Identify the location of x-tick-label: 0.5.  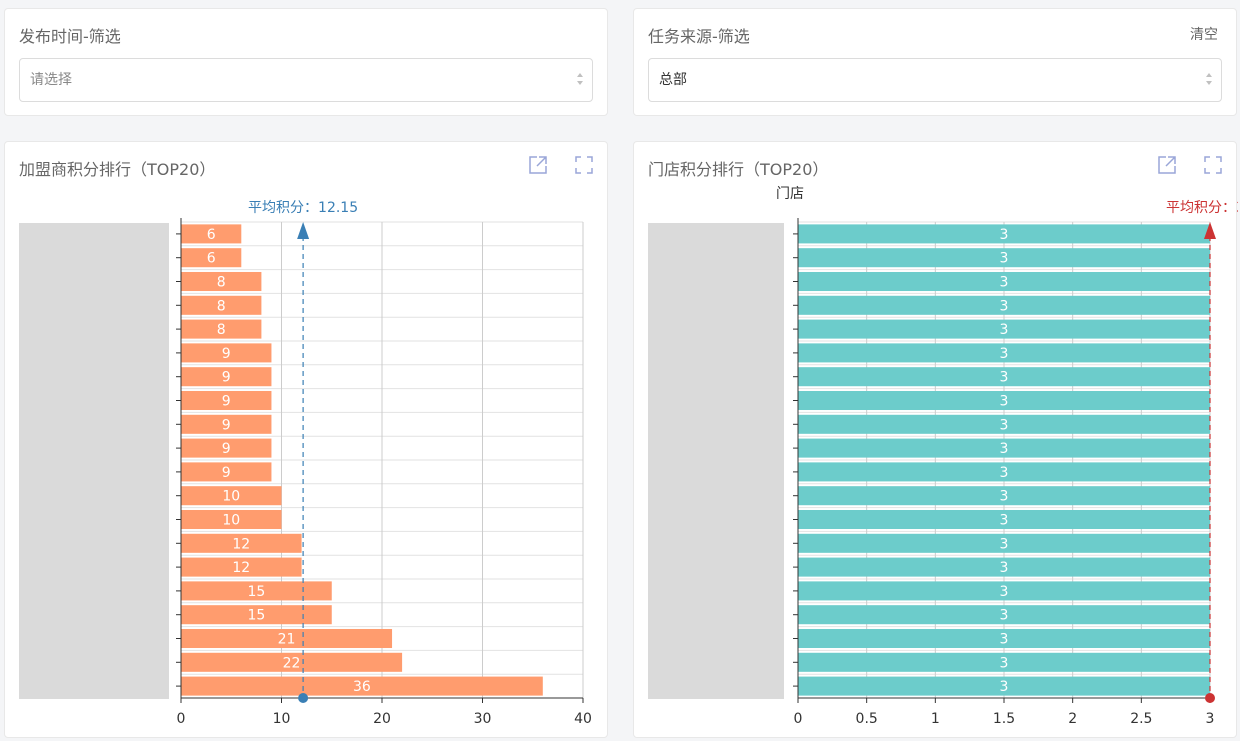
(867, 719).